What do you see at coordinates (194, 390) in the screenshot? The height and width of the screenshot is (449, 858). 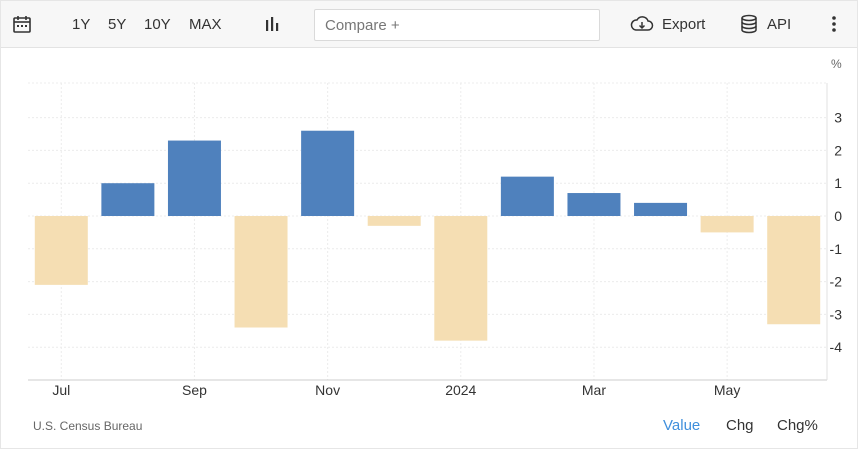 I see `x-tick-label: Sep` at bounding box center [194, 390].